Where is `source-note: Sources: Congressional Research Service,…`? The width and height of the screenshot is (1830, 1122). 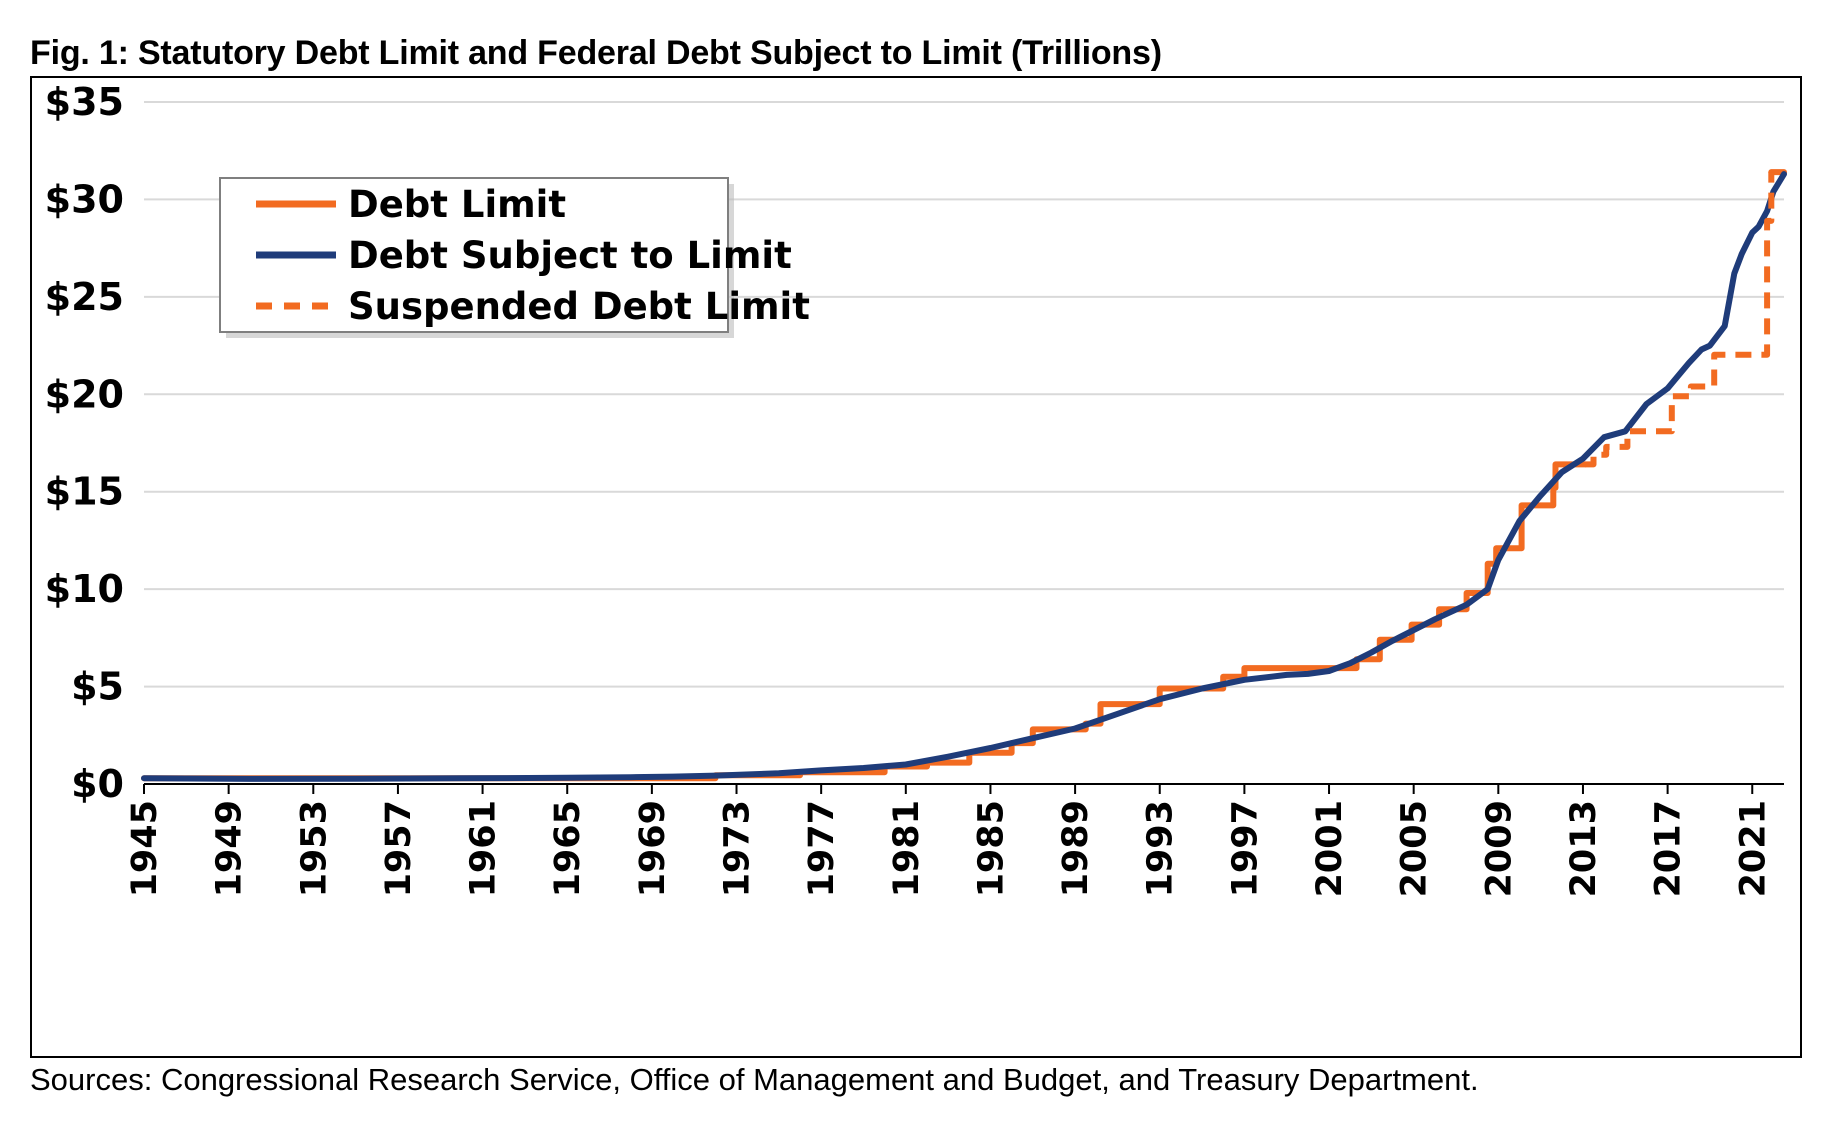 source-note: Sources: Congressional Research Service,… is located at coordinates (754, 1079).